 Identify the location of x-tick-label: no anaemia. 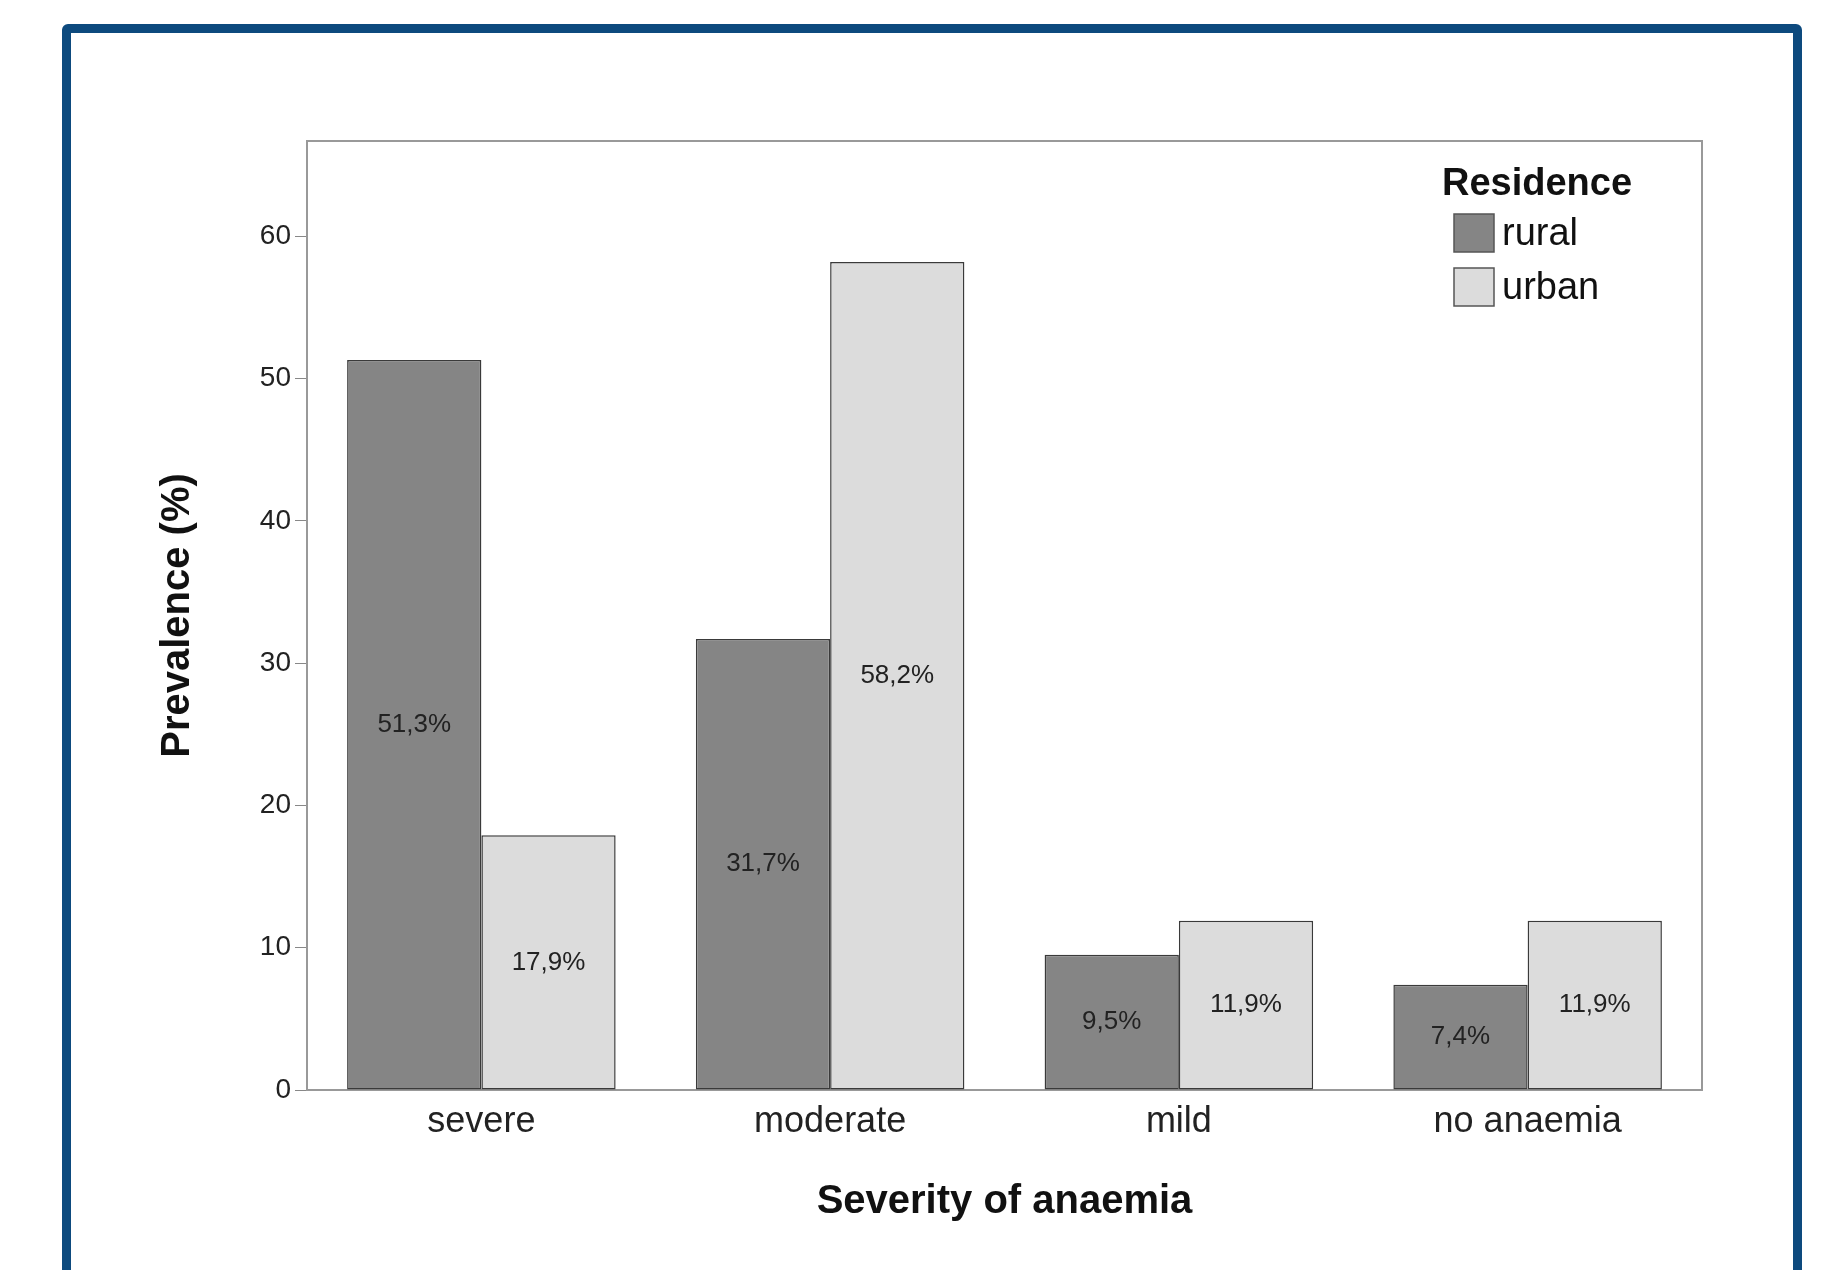
(1528, 1119).